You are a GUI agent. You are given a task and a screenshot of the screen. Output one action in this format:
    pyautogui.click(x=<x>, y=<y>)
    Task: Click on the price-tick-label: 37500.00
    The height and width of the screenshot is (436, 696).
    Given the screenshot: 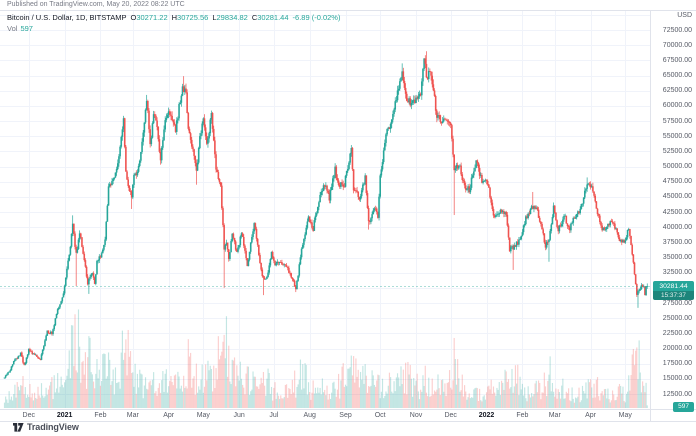 What is the action you would take?
    pyautogui.click(x=677, y=242)
    